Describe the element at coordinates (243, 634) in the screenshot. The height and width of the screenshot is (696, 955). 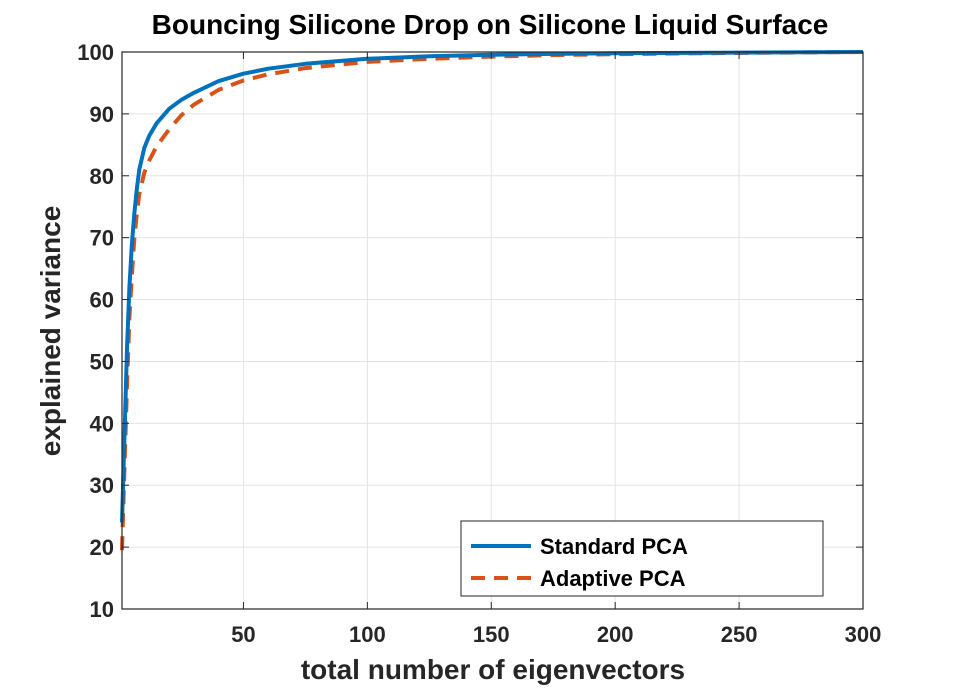
I see `x-tick-label: 50` at that location.